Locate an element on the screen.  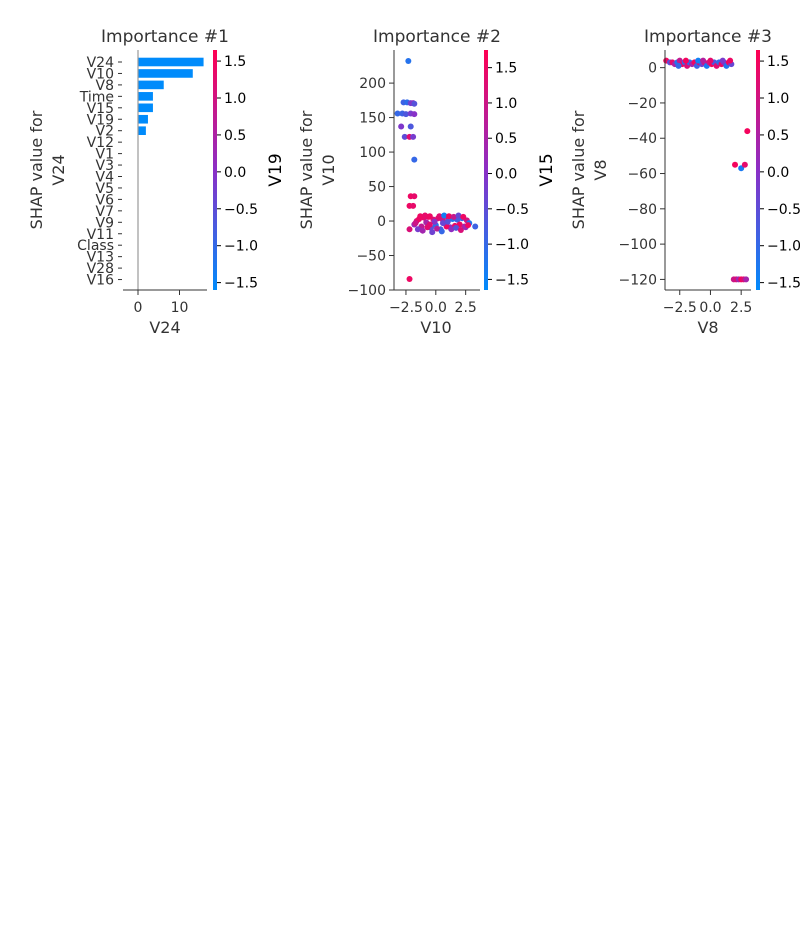
panel-2-xtick-label: −2.5 is located at coordinates (406, 308).